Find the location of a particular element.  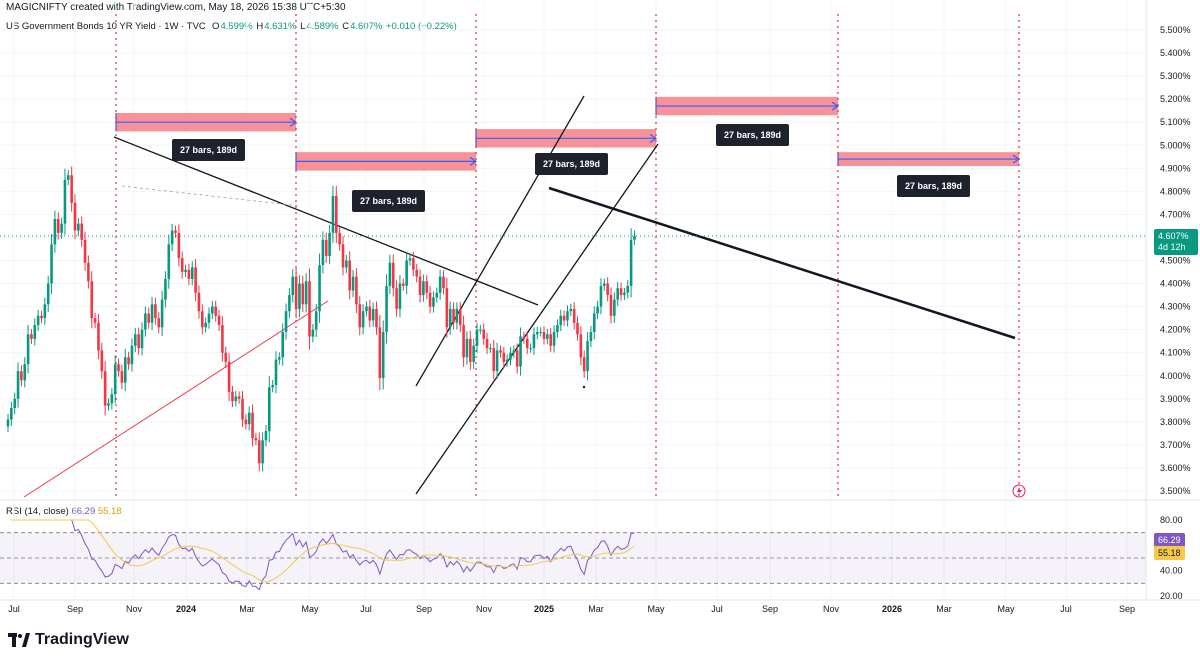

time-tick-label: May is located at coordinates (1006, 609).